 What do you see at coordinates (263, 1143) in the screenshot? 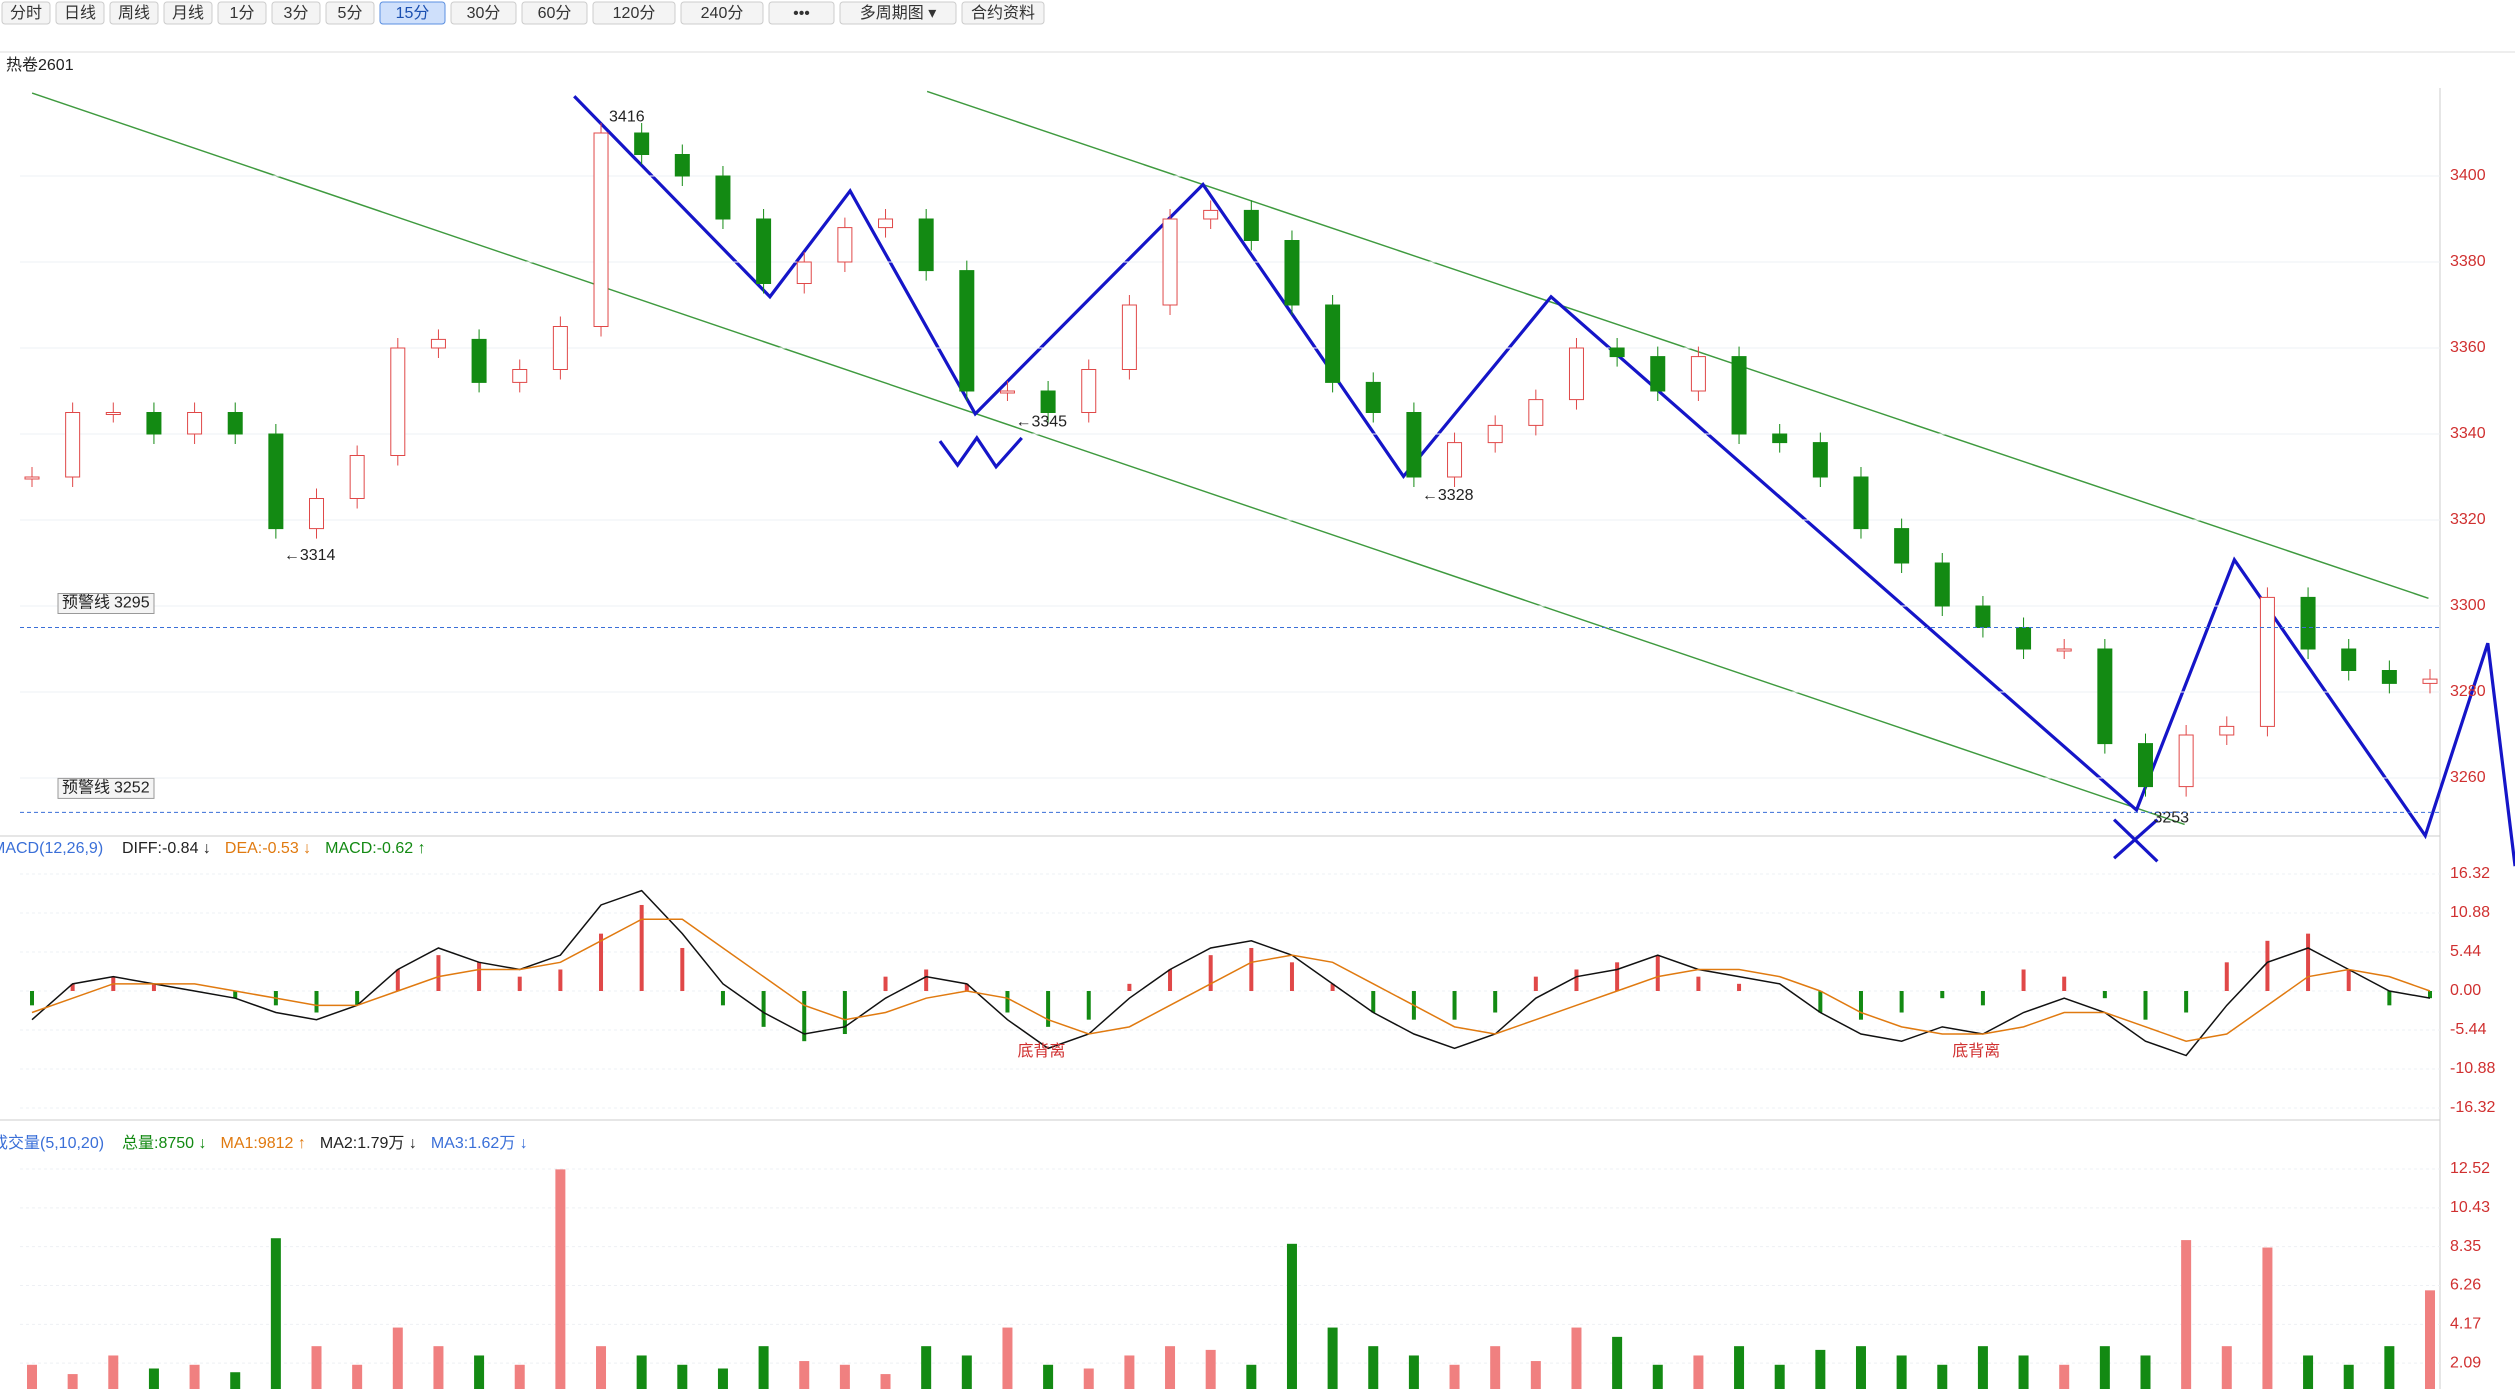
I see `pane-stat: MA1:9812 ↑` at bounding box center [263, 1143].